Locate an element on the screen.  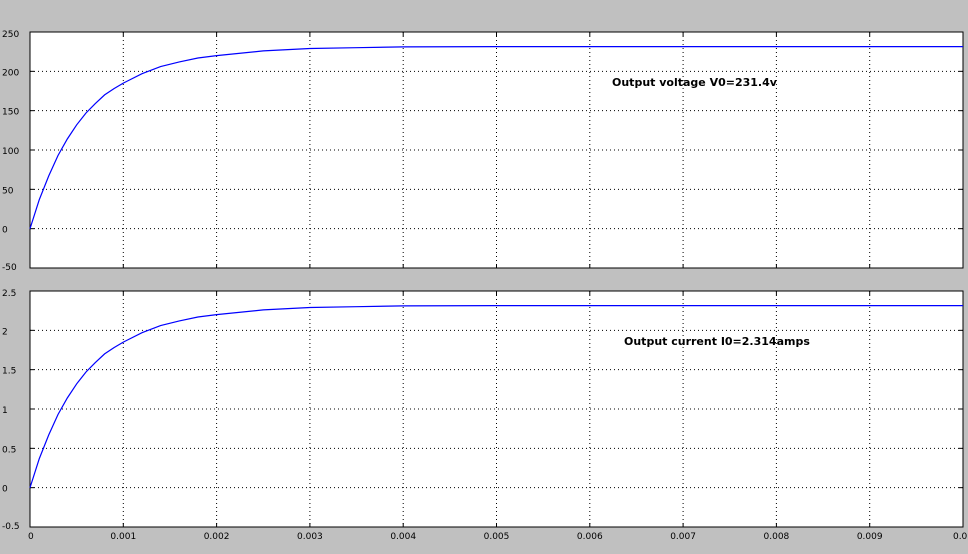
y-tick-label: 0.5 is located at coordinates (9, 450).